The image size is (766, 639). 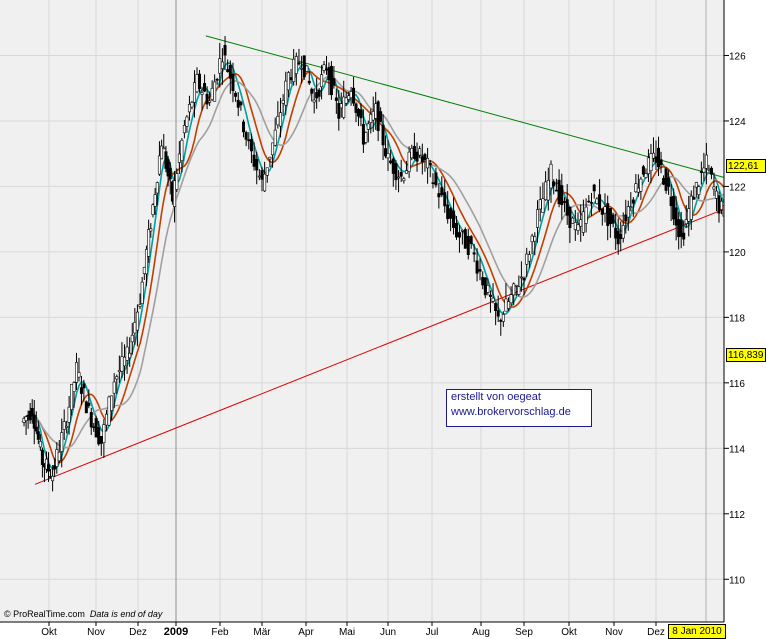 I want to click on date-badge: 8 Jan 2010, so click(x=697, y=631).